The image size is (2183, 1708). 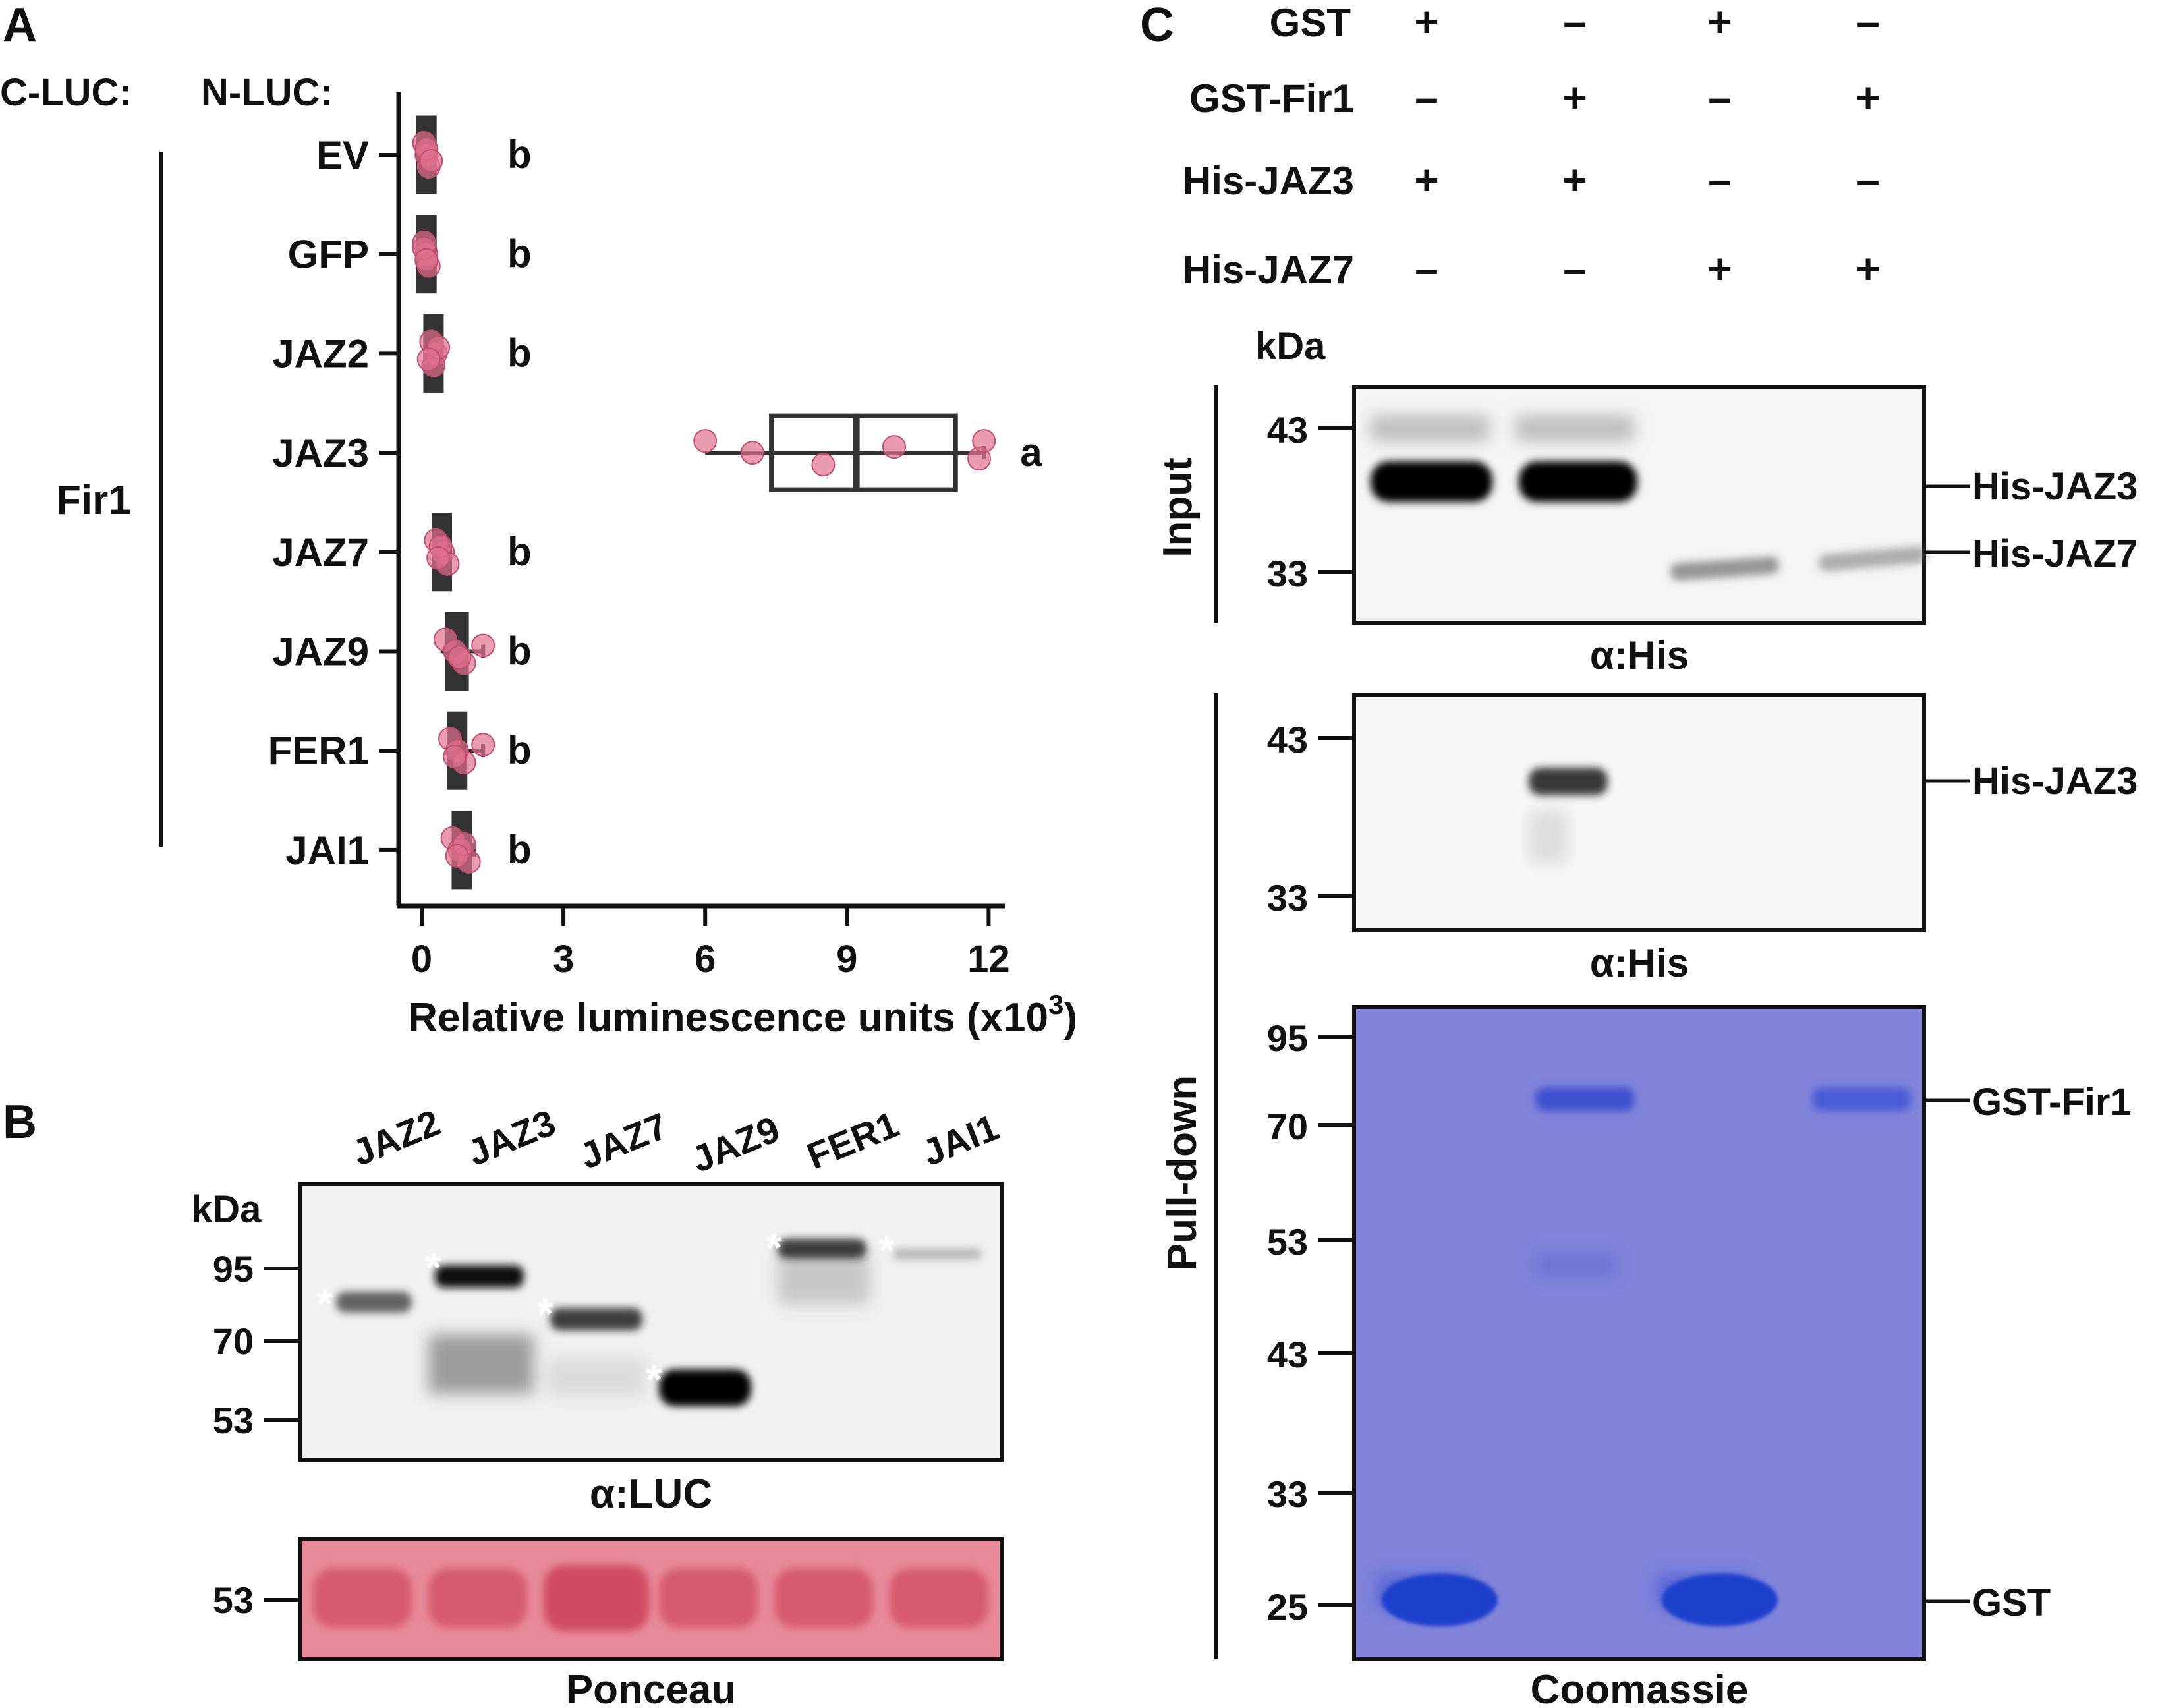 I want to click on input-blot, so click(x=1639, y=505).